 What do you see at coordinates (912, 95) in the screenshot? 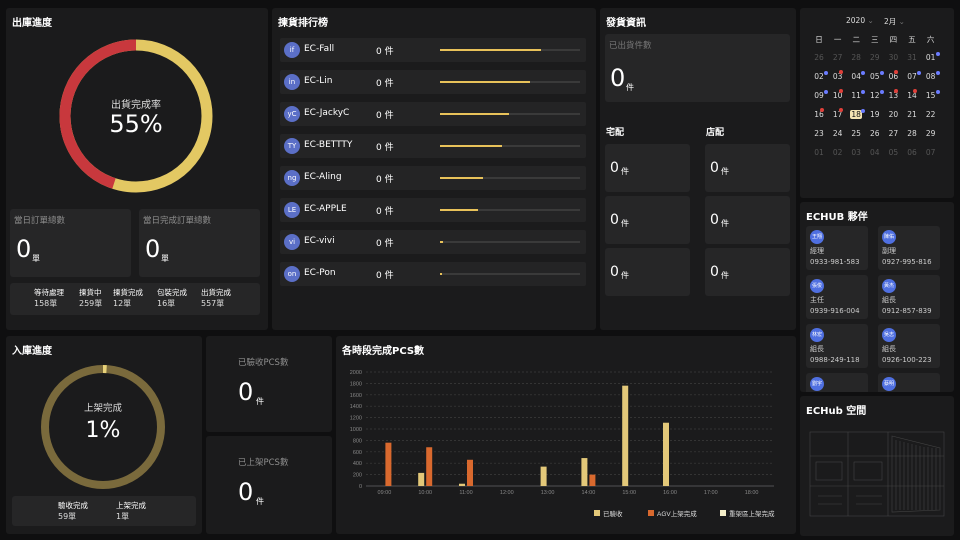
I see `calendar-day: 14` at bounding box center [912, 95].